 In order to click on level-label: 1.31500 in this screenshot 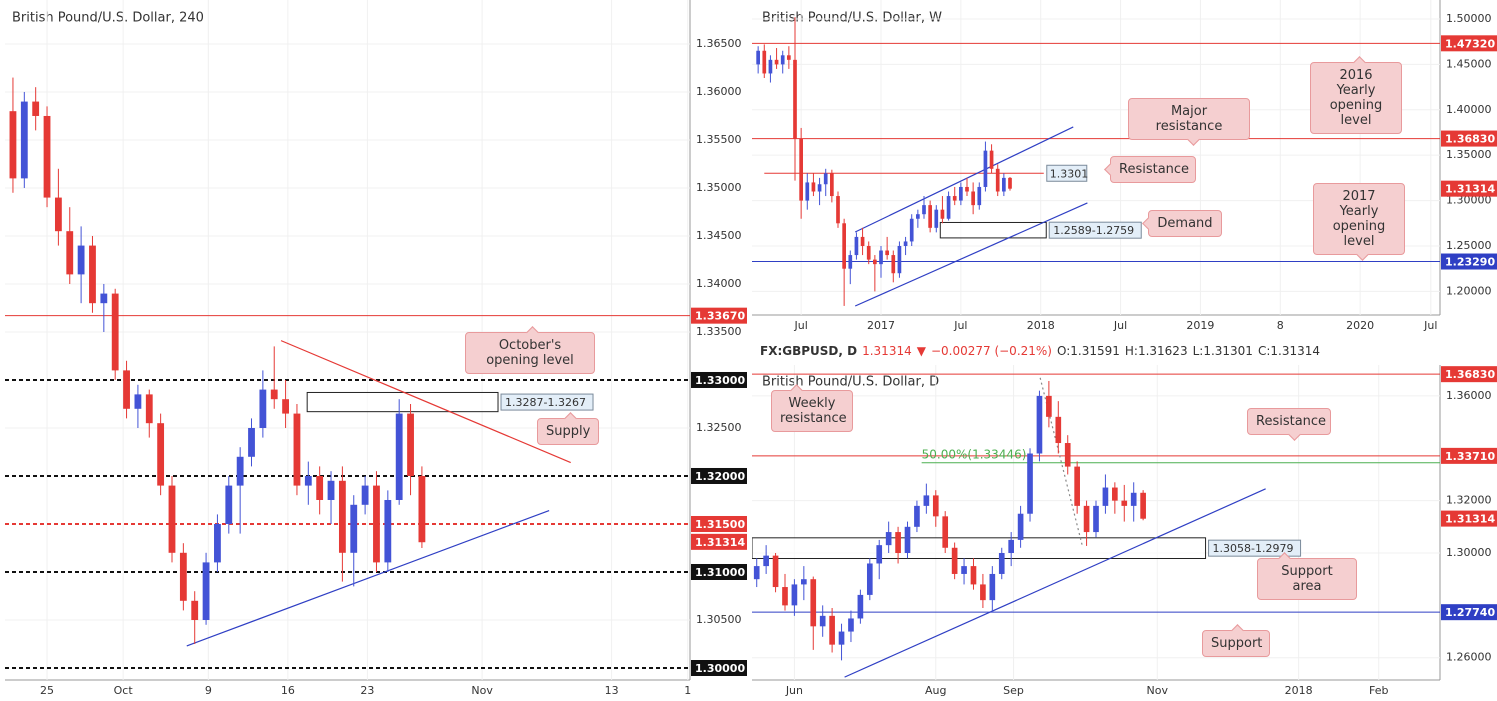, I will do `click(720, 524)`.